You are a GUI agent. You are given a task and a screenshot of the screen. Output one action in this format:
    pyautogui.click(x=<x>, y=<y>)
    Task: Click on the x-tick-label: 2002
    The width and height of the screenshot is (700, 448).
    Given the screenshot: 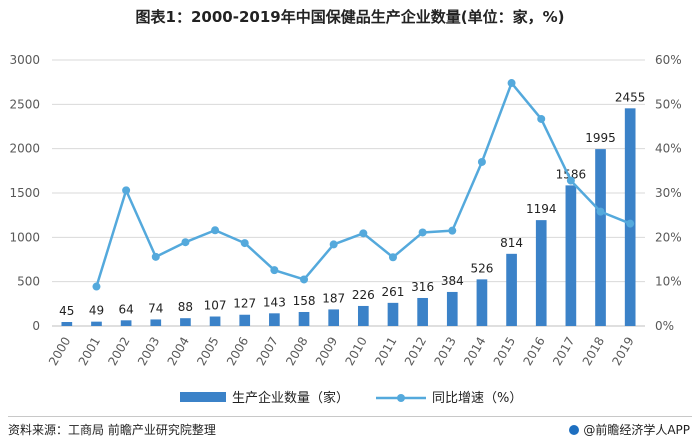 What is the action you would take?
    pyautogui.click(x=118, y=351)
    